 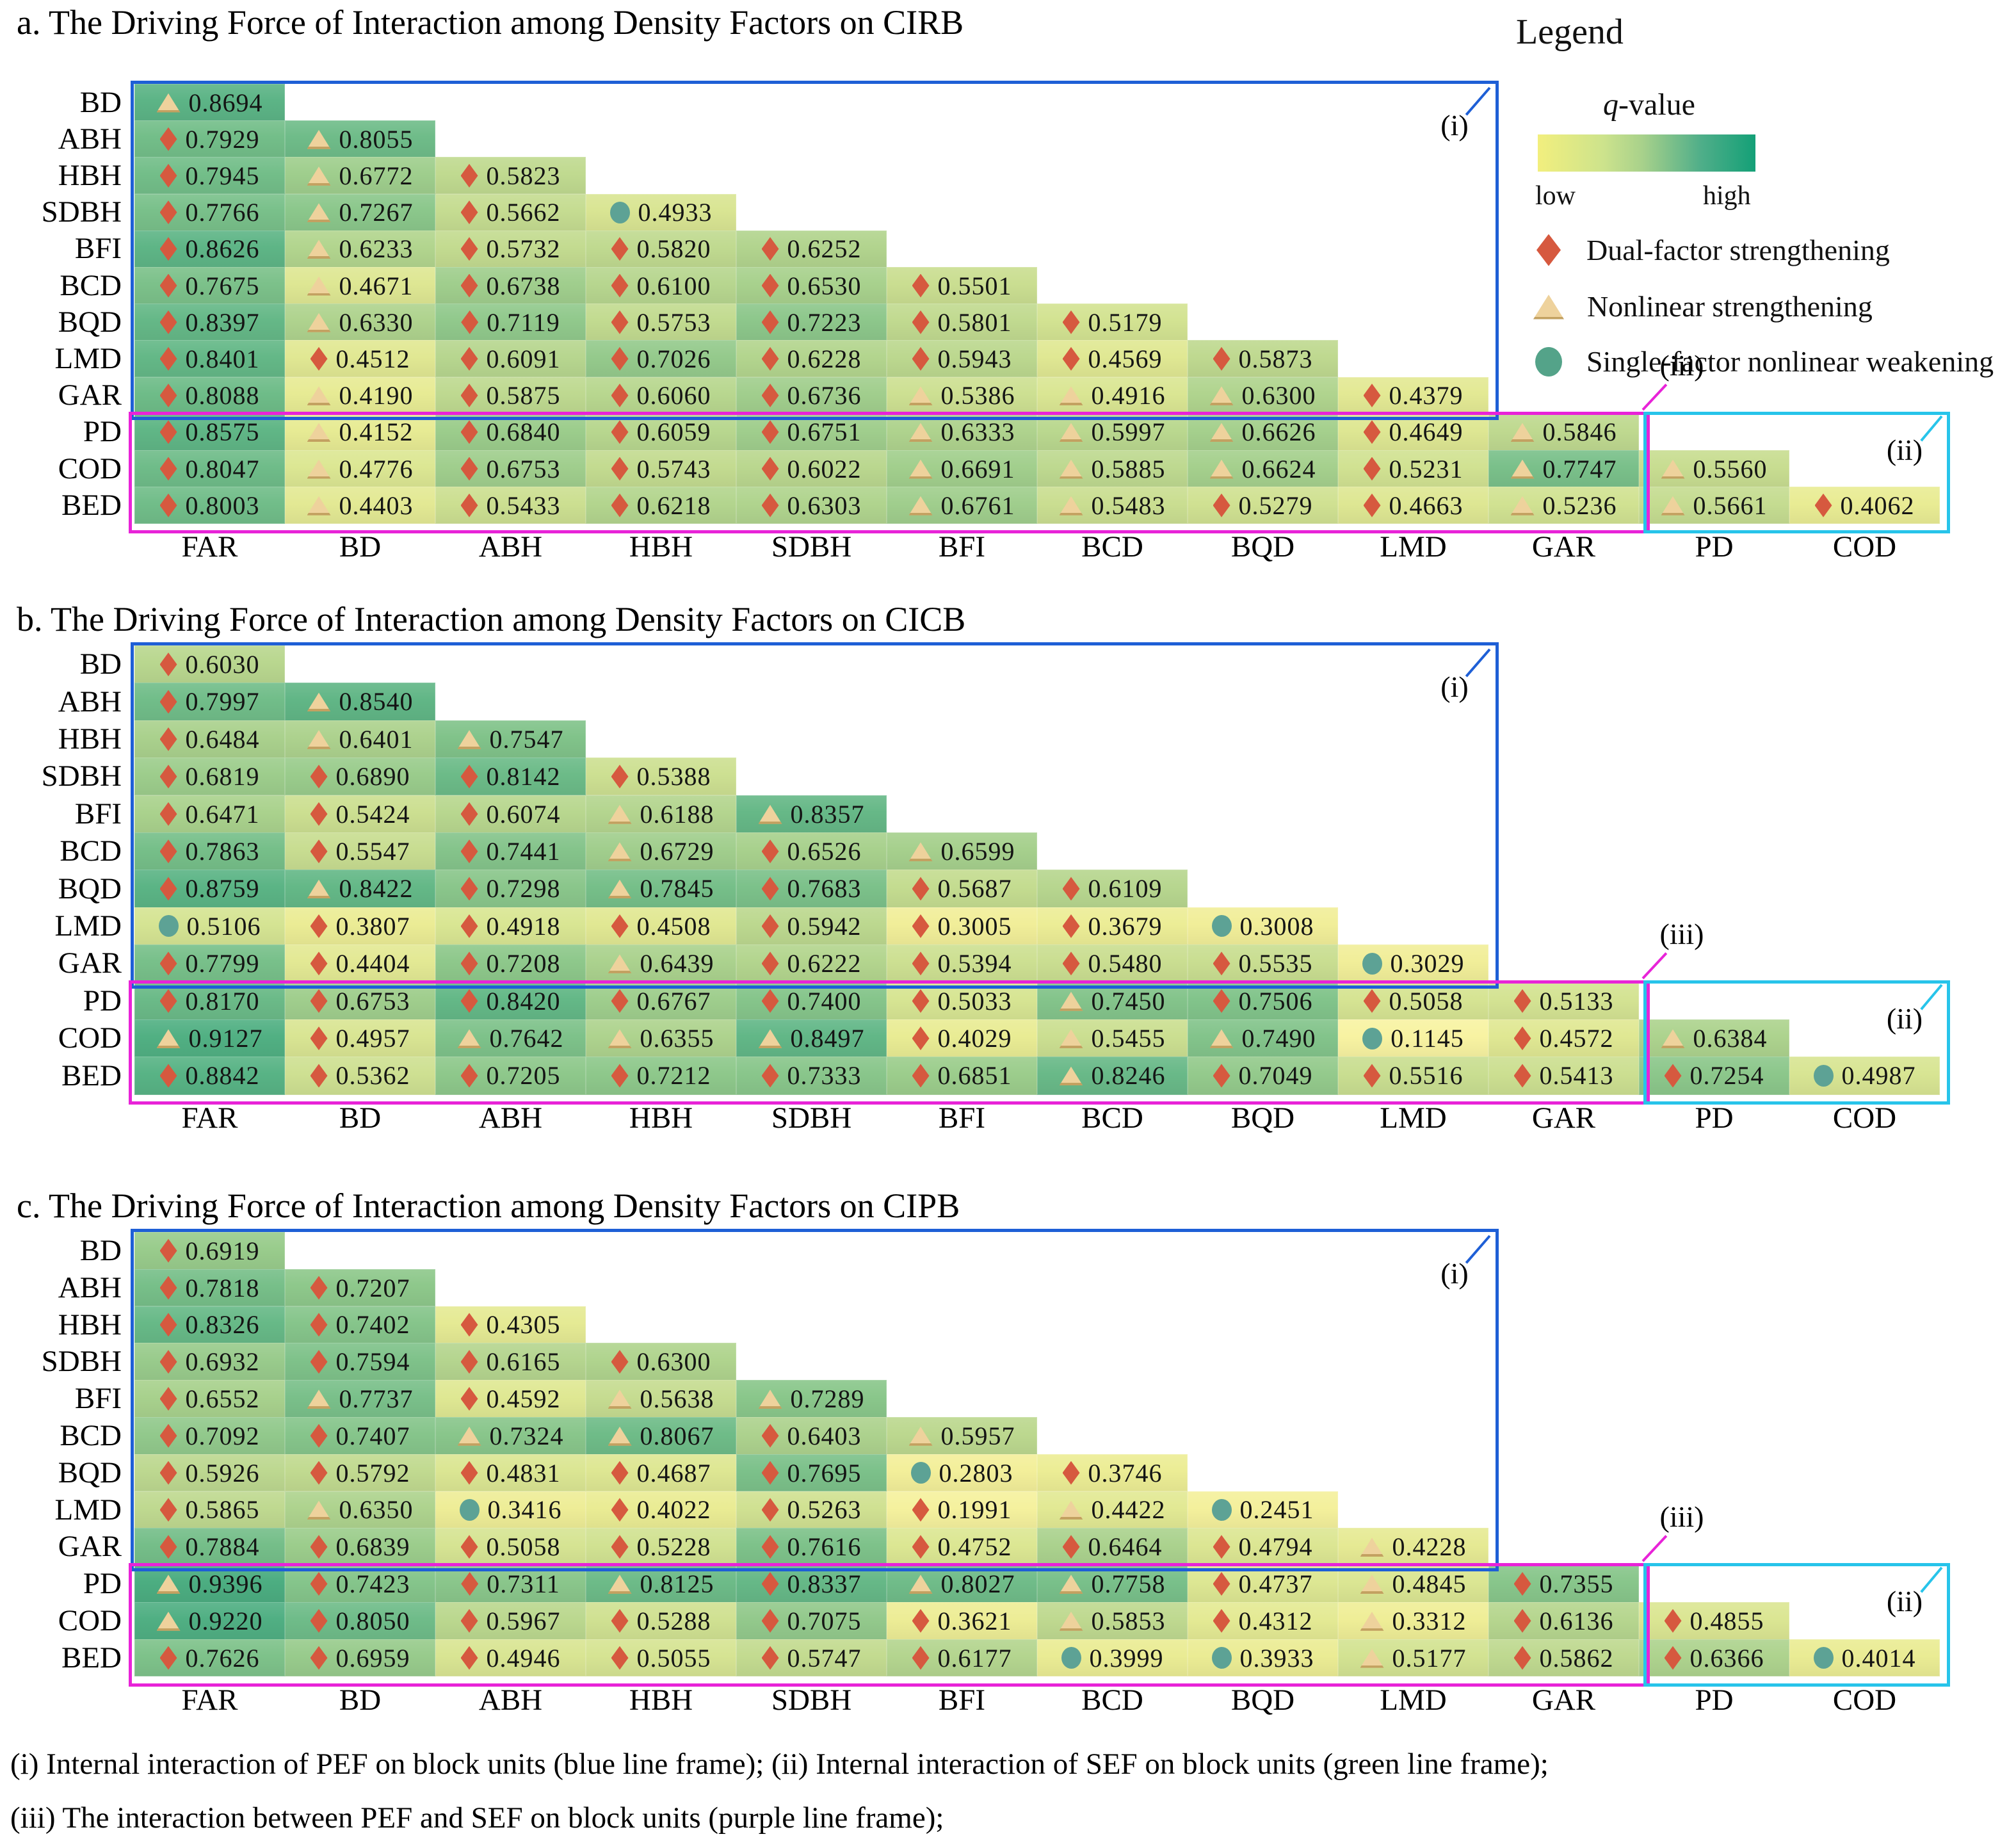 I want to click on matrix-cell-BED-x-BD: 0.6959, so click(x=360, y=1658).